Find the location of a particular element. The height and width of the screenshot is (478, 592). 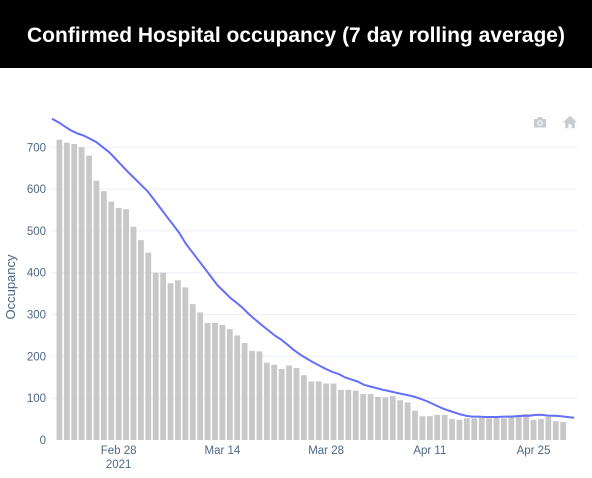

x-tick-sublabel: 2021 is located at coordinates (119, 465).